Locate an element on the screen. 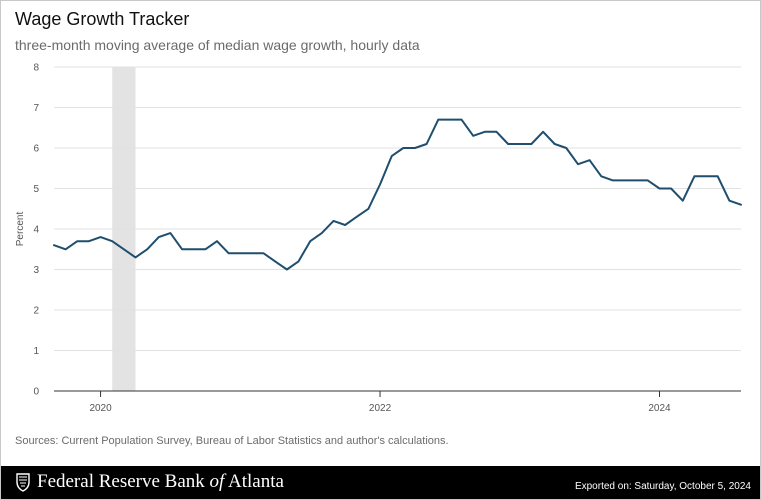 The height and width of the screenshot is (500, 761). bank-logo-text: Federal Reserve Bank of Atlanta is located at coordinates (160, 482).